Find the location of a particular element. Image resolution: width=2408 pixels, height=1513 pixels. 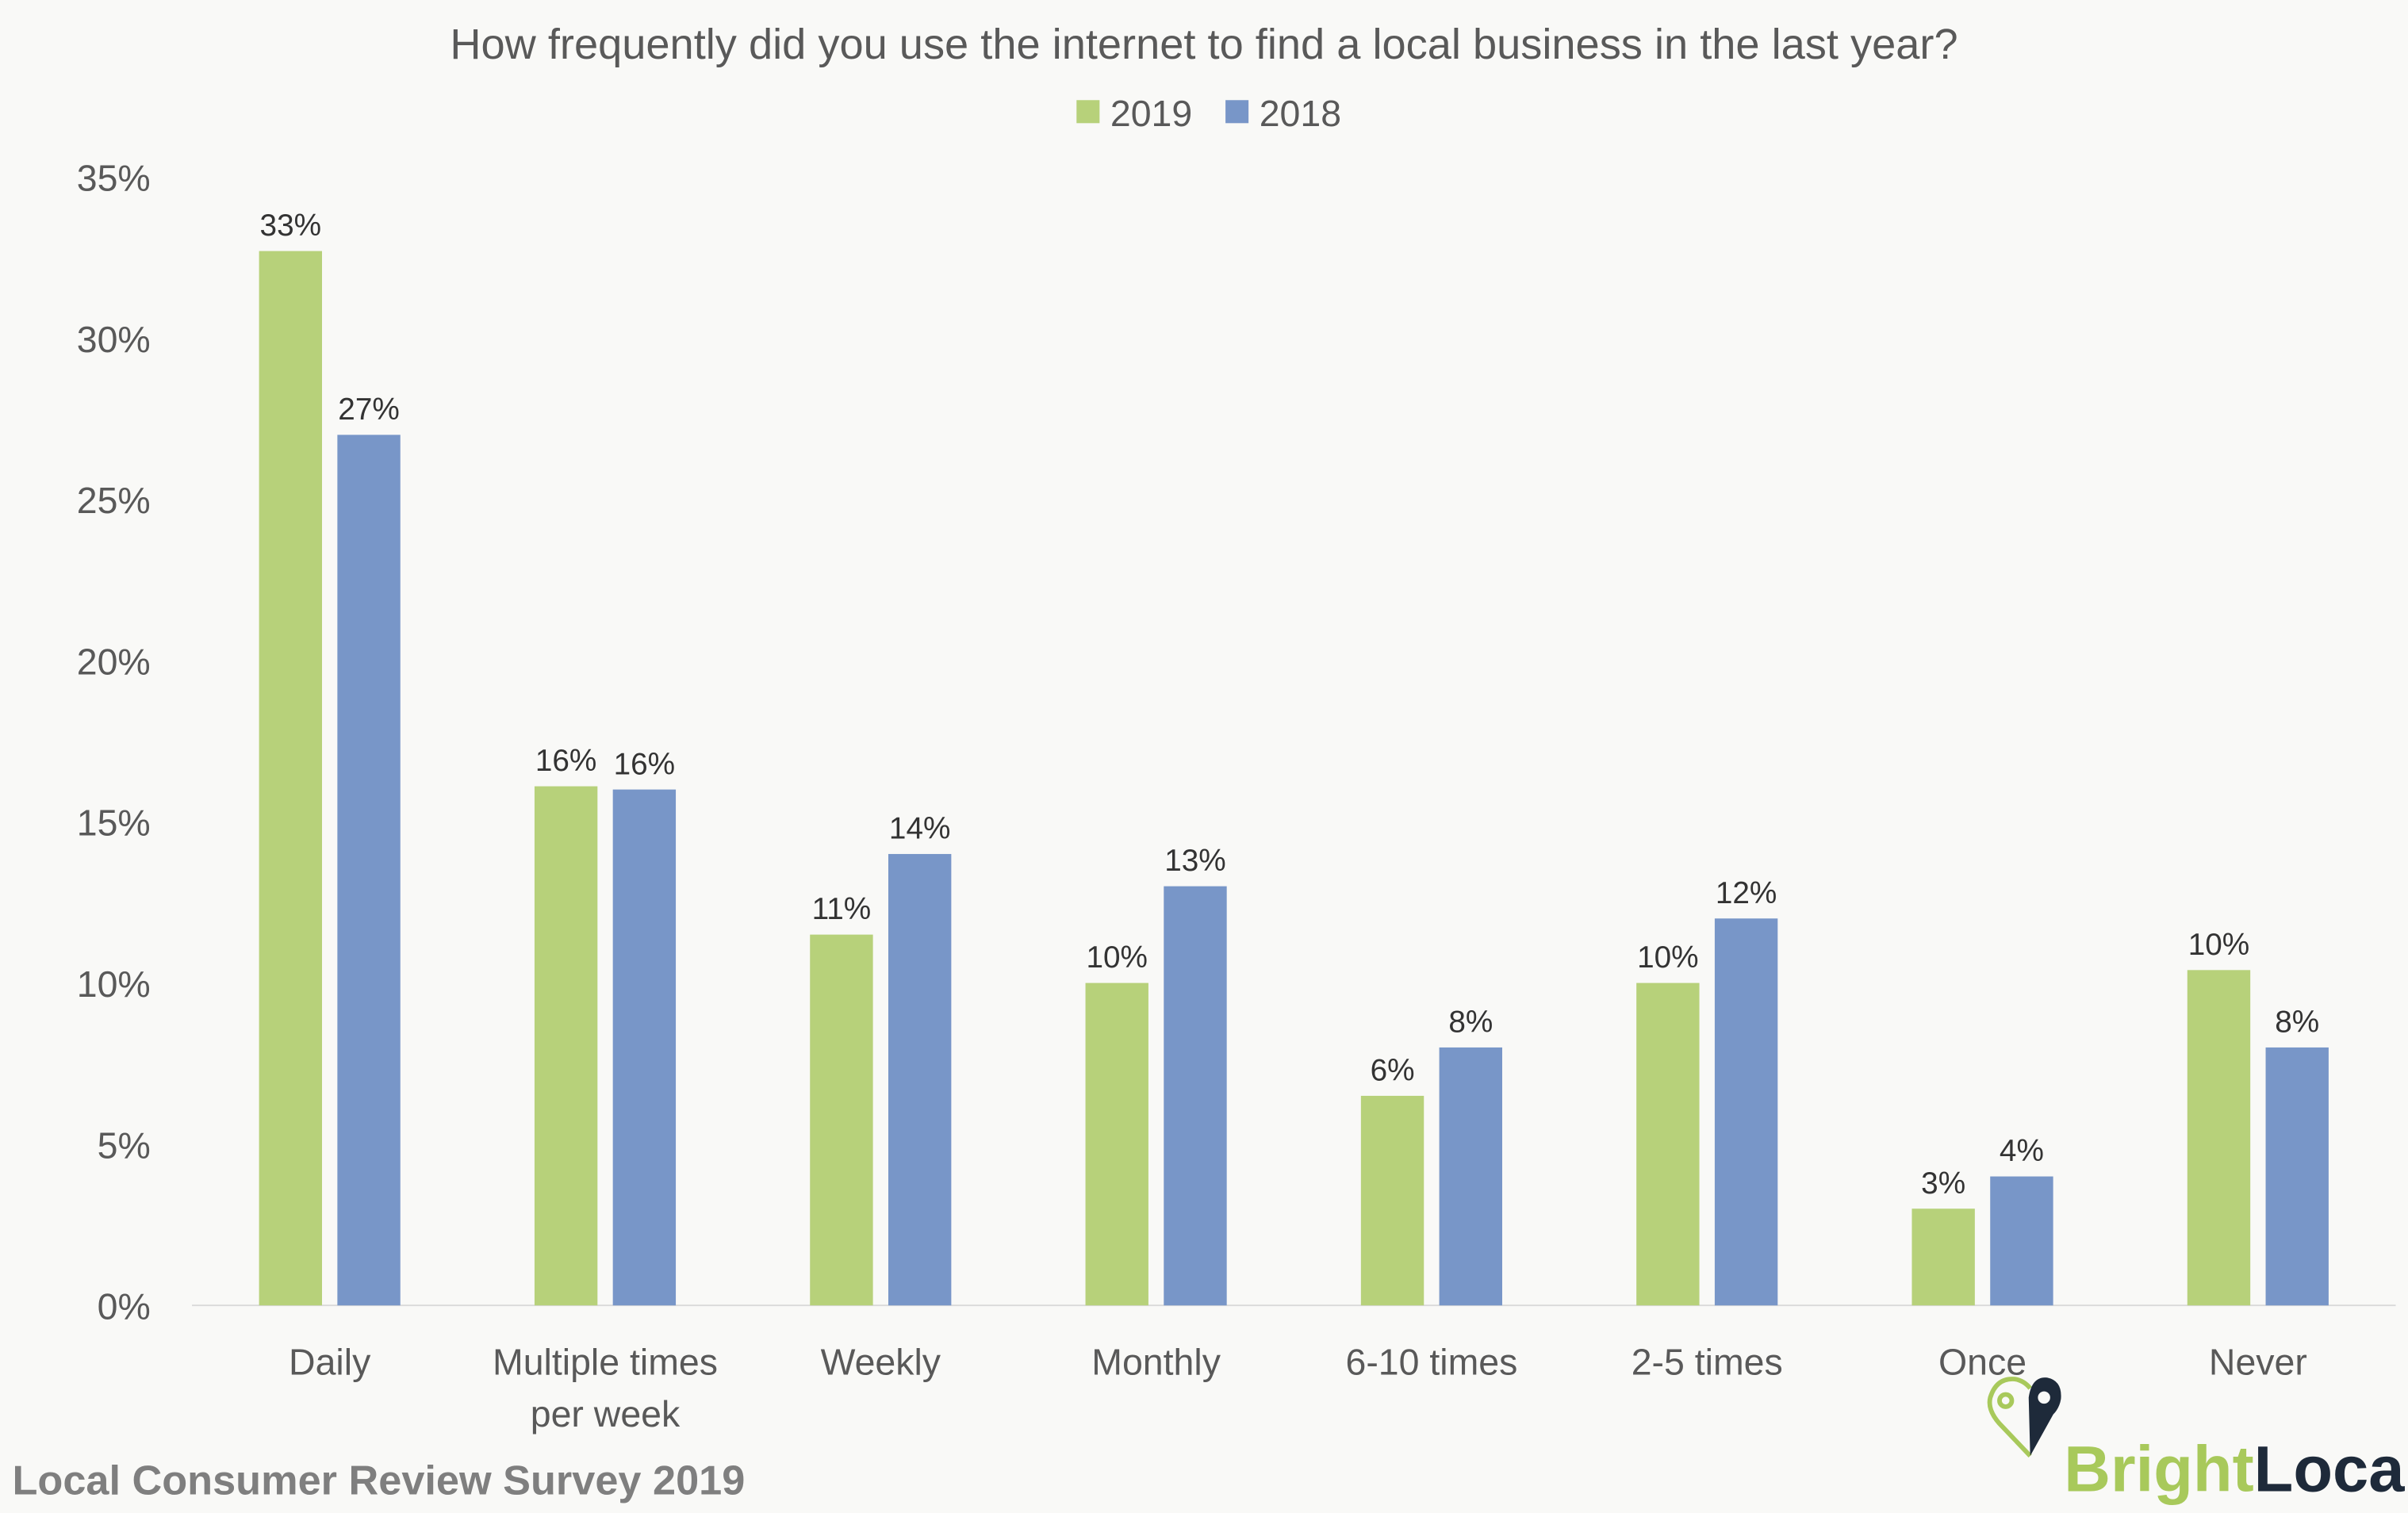

x-tick-label: Never is located at coordinates (2258, 1362).